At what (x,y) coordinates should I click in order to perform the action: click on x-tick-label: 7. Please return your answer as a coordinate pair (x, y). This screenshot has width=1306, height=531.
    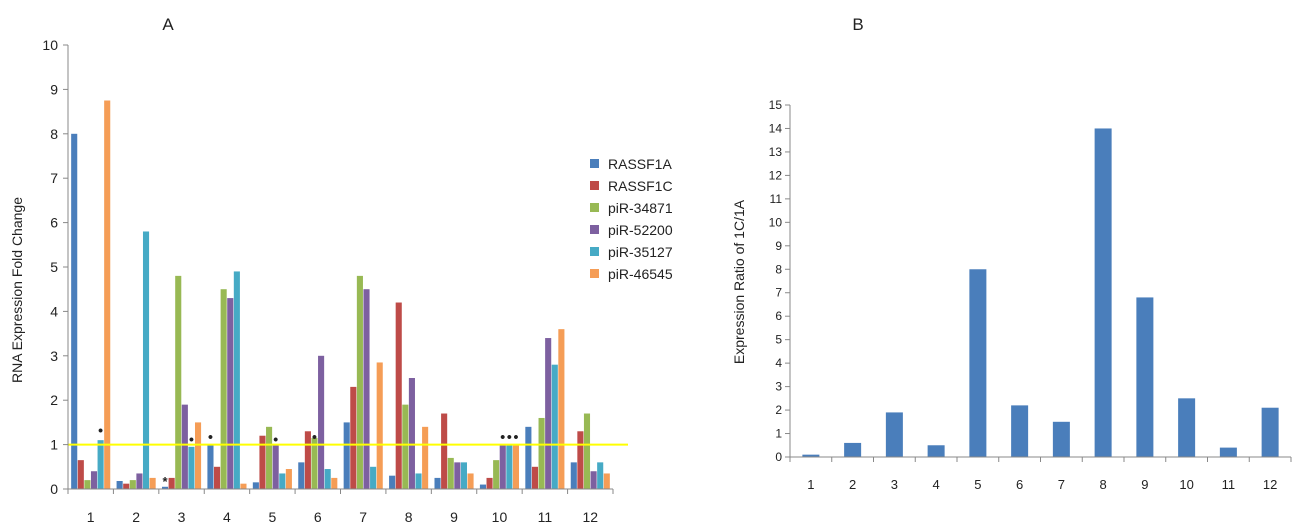
    Looking at the image, I should click on (363, 517).